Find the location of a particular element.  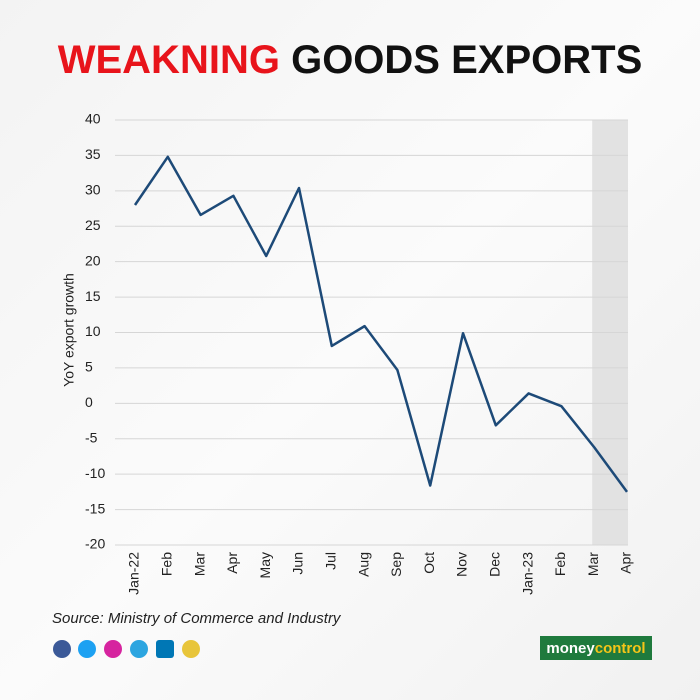

twitter-icon is located at coordinates (87, 649).